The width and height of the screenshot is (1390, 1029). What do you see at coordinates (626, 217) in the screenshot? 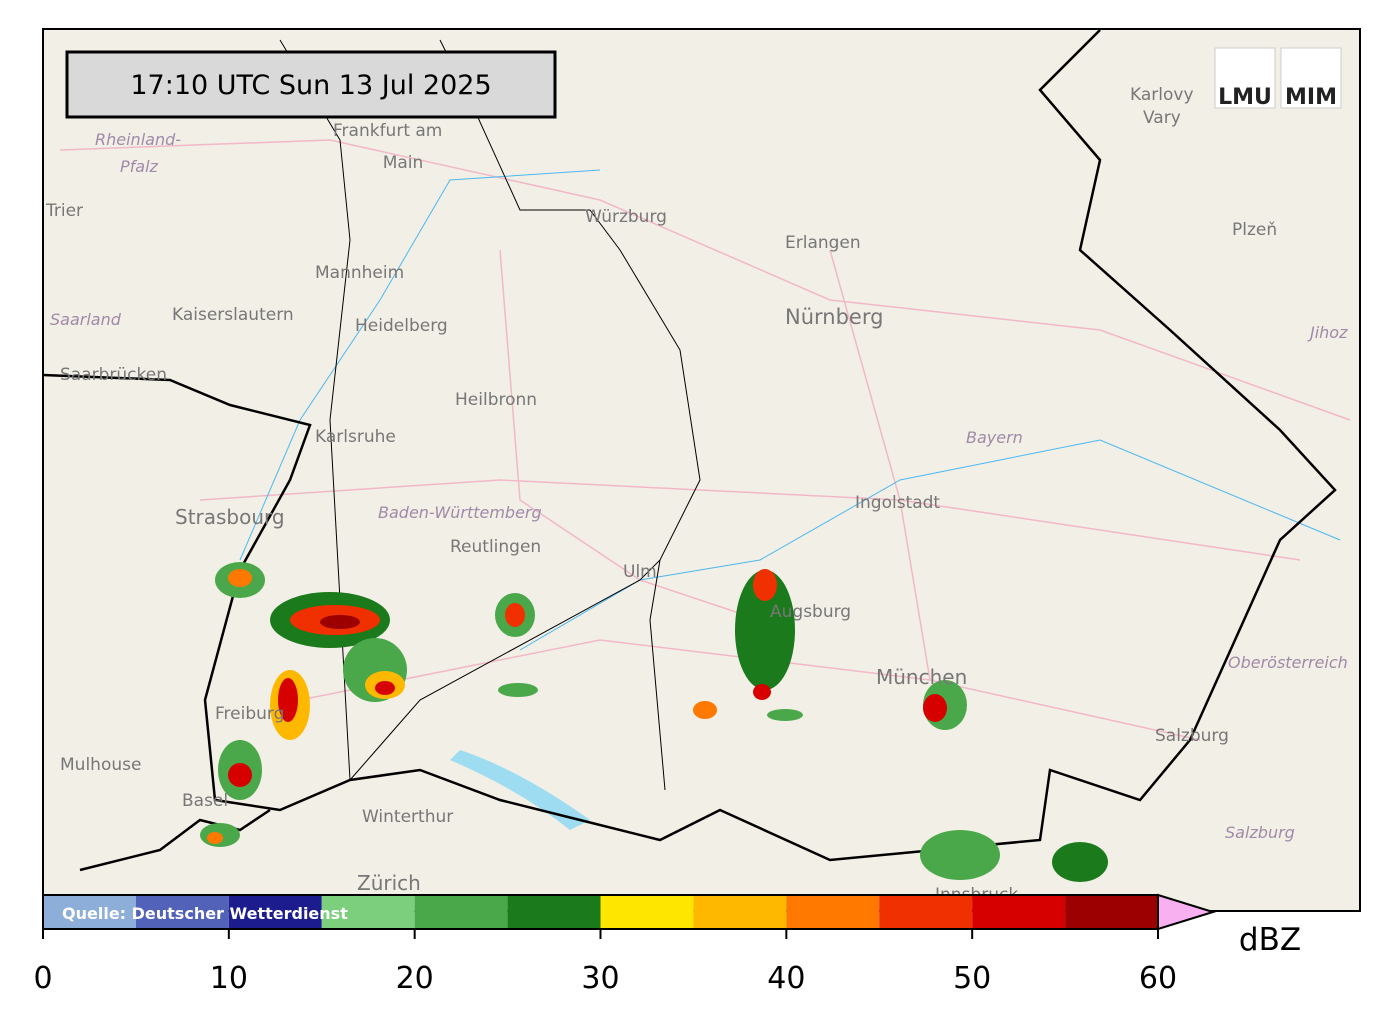
I see `place-label: Würzburg` at bounding box center [626, 217].